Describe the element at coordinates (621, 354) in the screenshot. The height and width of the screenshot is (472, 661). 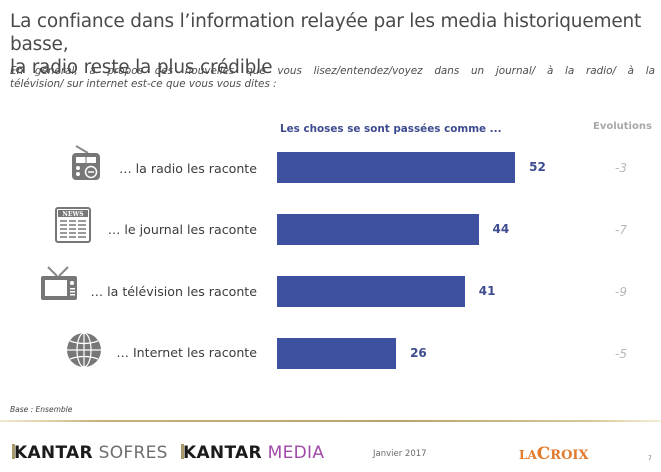
I see `evolution-internet: -5` at that location.